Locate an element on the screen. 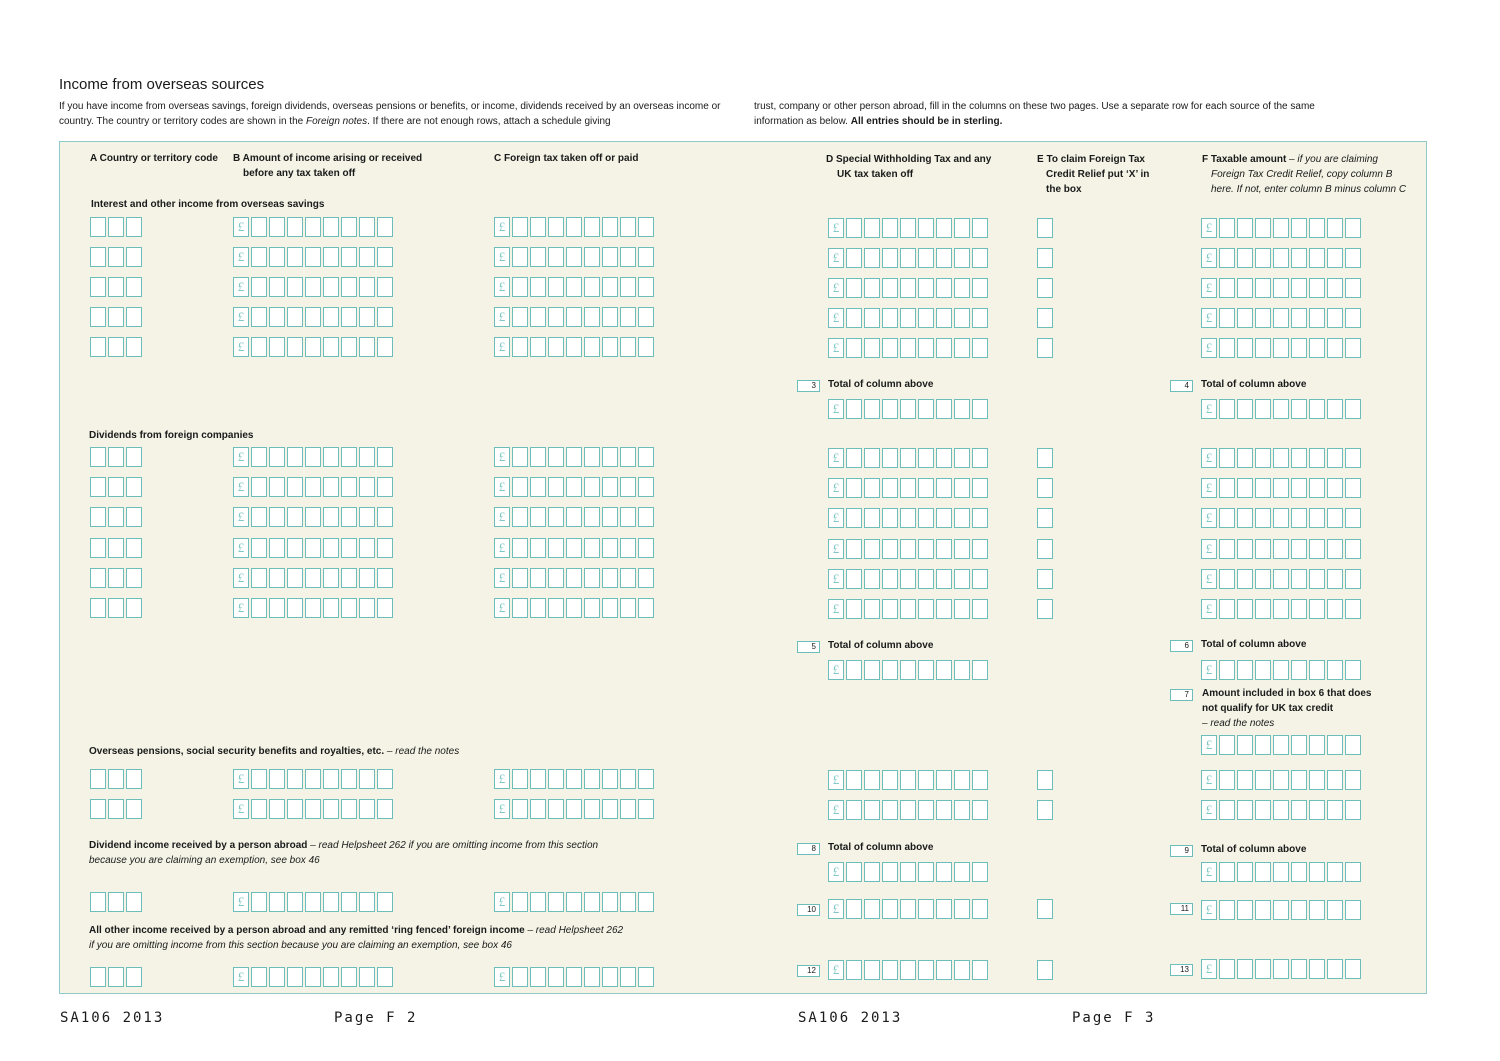 The image size is (1500, 1061). box-9-total-field: £ is located at coordinates (1281, 872).